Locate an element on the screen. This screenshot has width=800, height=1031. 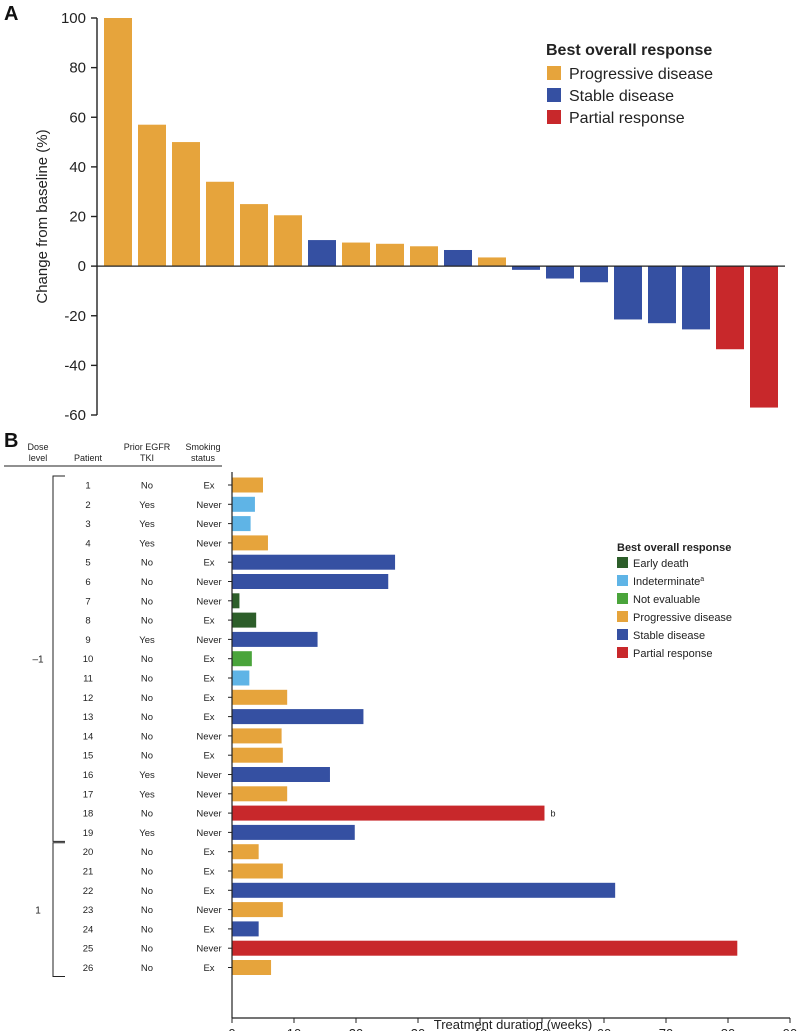
y-tick-label: 80 is located at coordinates (77, 68).